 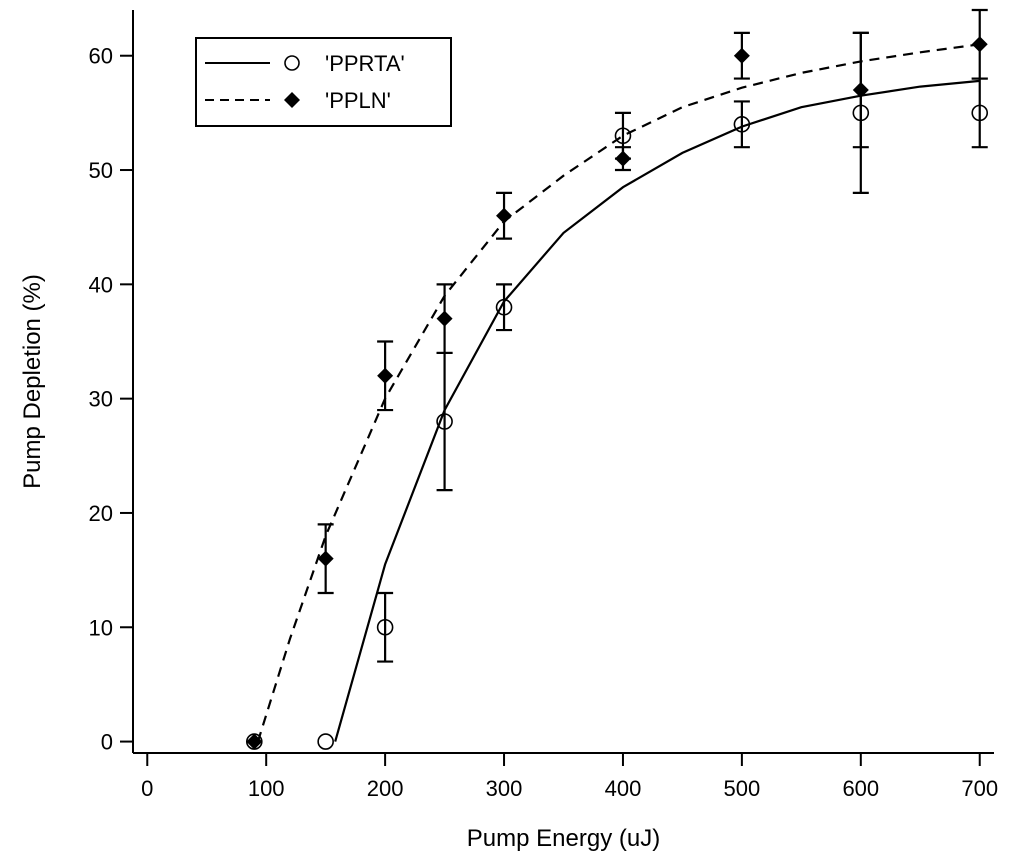 What do you see at coordinates (292, 63) in the screenshot?
I see `legend-marker-pprta` at bounding box center [292, 63].